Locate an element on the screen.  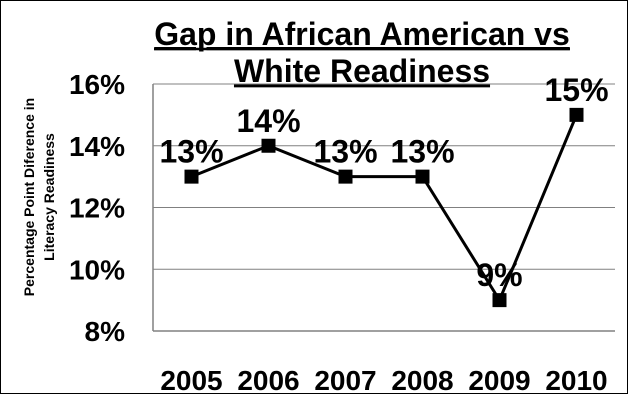
data-label: 15% is located at coordinates (576, 90).